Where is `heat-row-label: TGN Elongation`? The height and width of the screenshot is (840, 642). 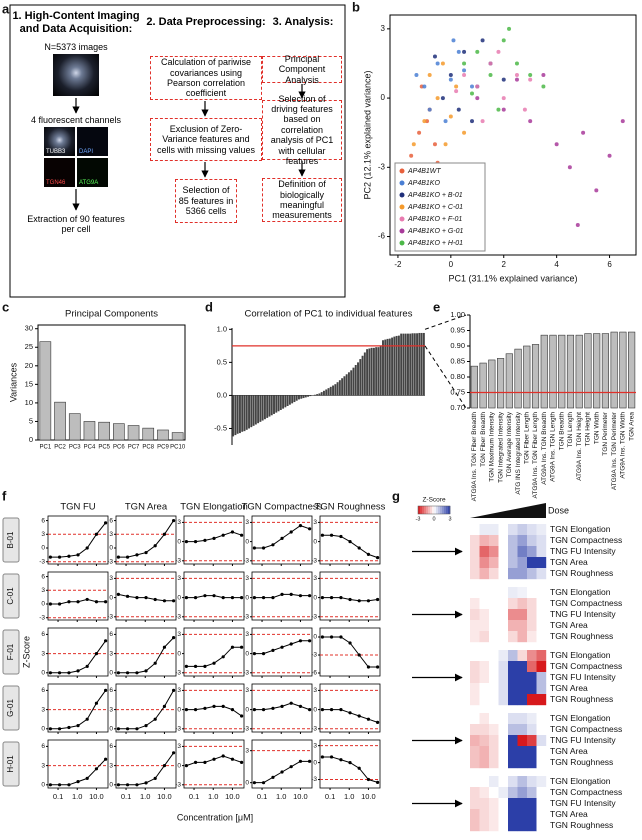 heat-row-label: TGN Elongation is located at coordinates (580, 655).